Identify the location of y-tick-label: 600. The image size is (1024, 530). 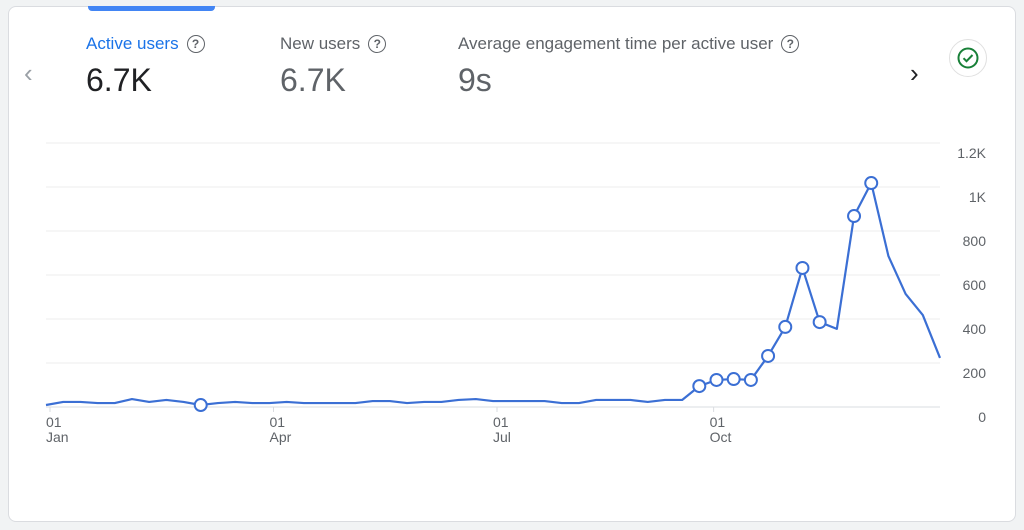
(975, 285).